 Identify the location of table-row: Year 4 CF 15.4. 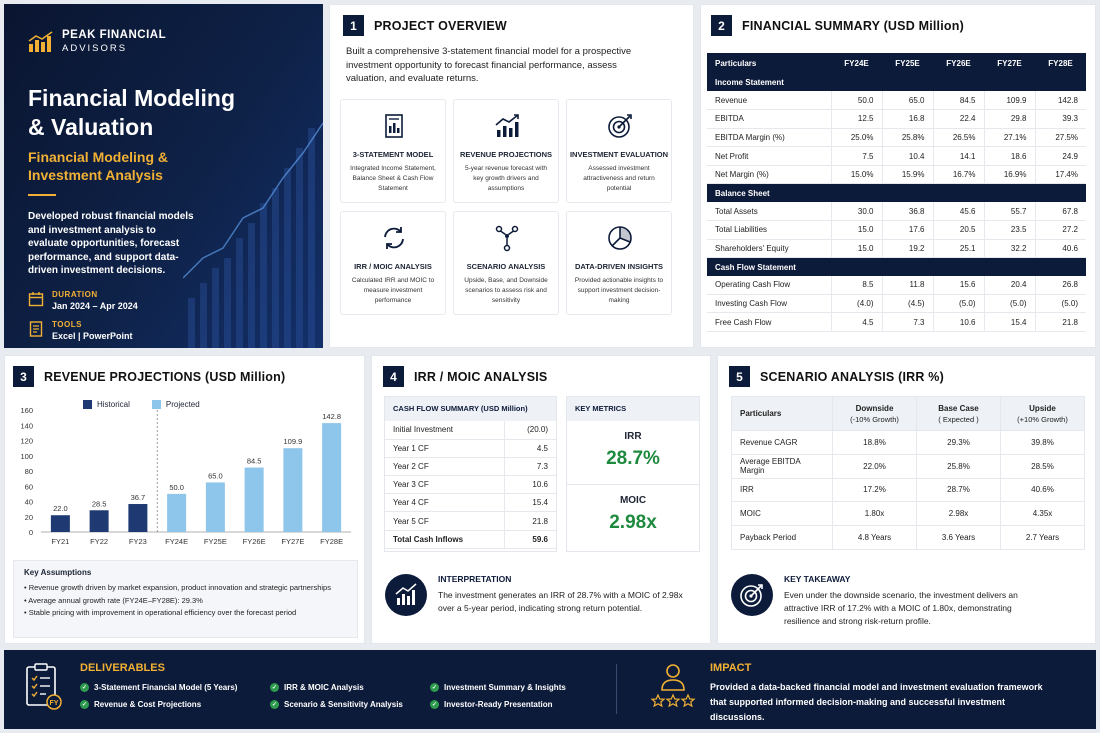
(470, 503).